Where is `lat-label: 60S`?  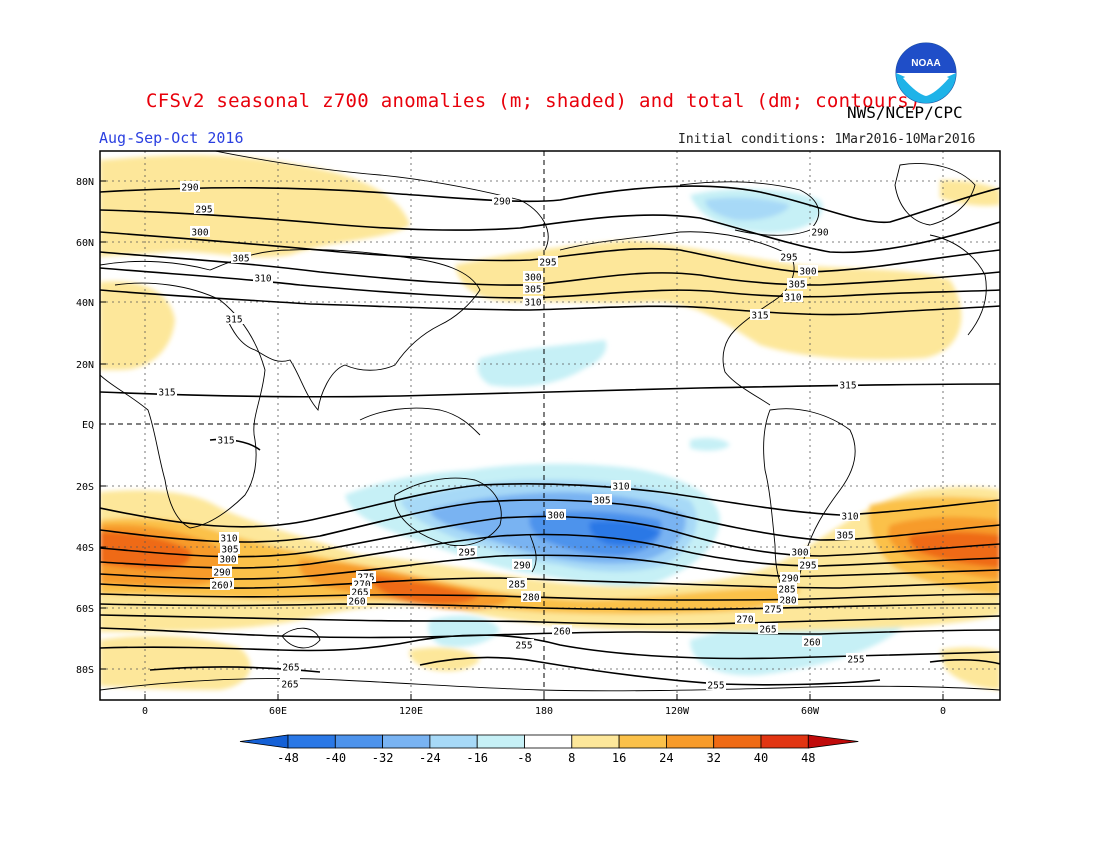 lat-label: 60S is located at coordinates (85, 609).